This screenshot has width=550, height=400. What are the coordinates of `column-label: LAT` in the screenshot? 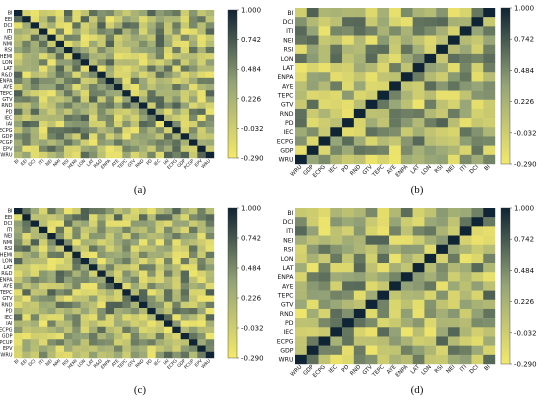 It's located at (91, 363).